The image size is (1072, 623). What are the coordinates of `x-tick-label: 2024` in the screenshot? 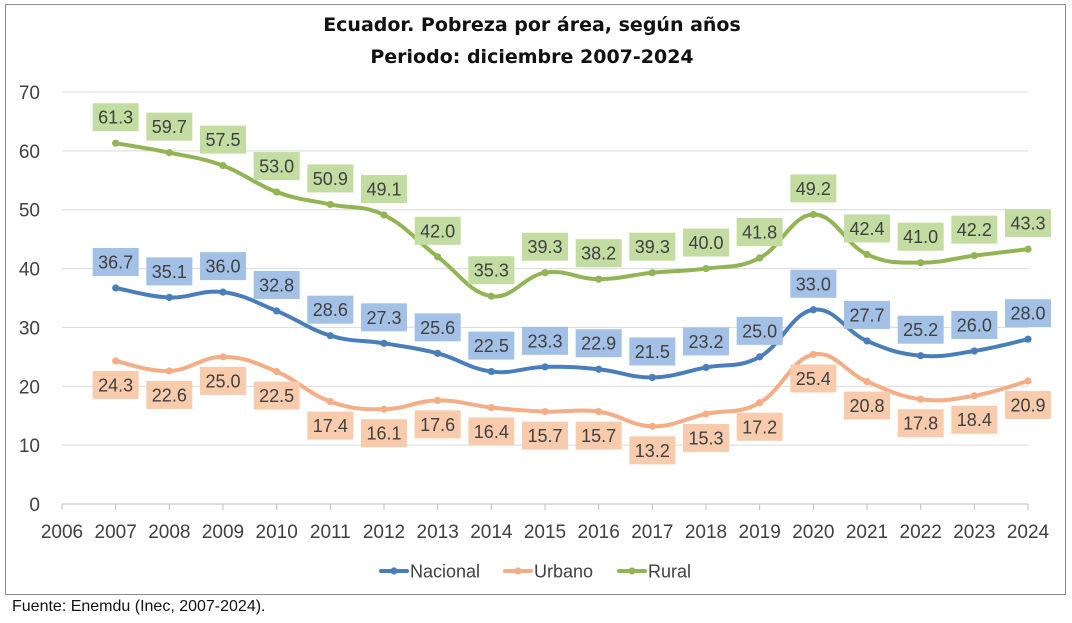 It's located at (1028, 532).